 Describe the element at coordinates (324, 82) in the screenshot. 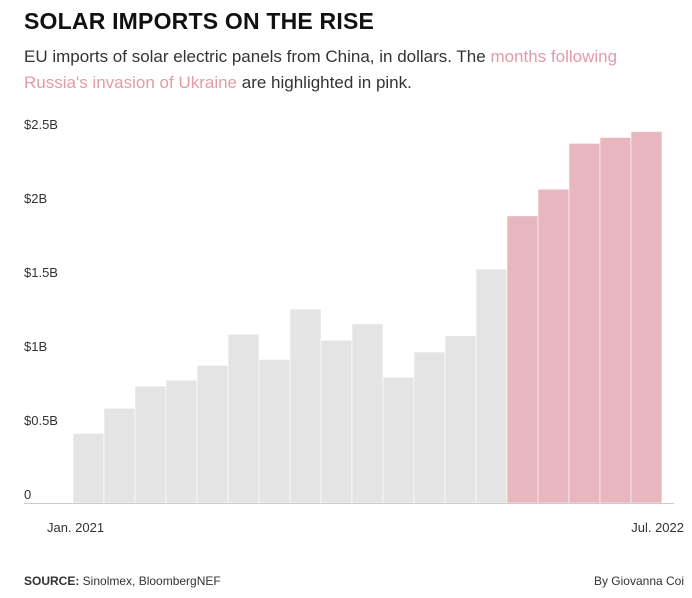

I see `subtitle-text-end: are highlighted in pink.` at that location.